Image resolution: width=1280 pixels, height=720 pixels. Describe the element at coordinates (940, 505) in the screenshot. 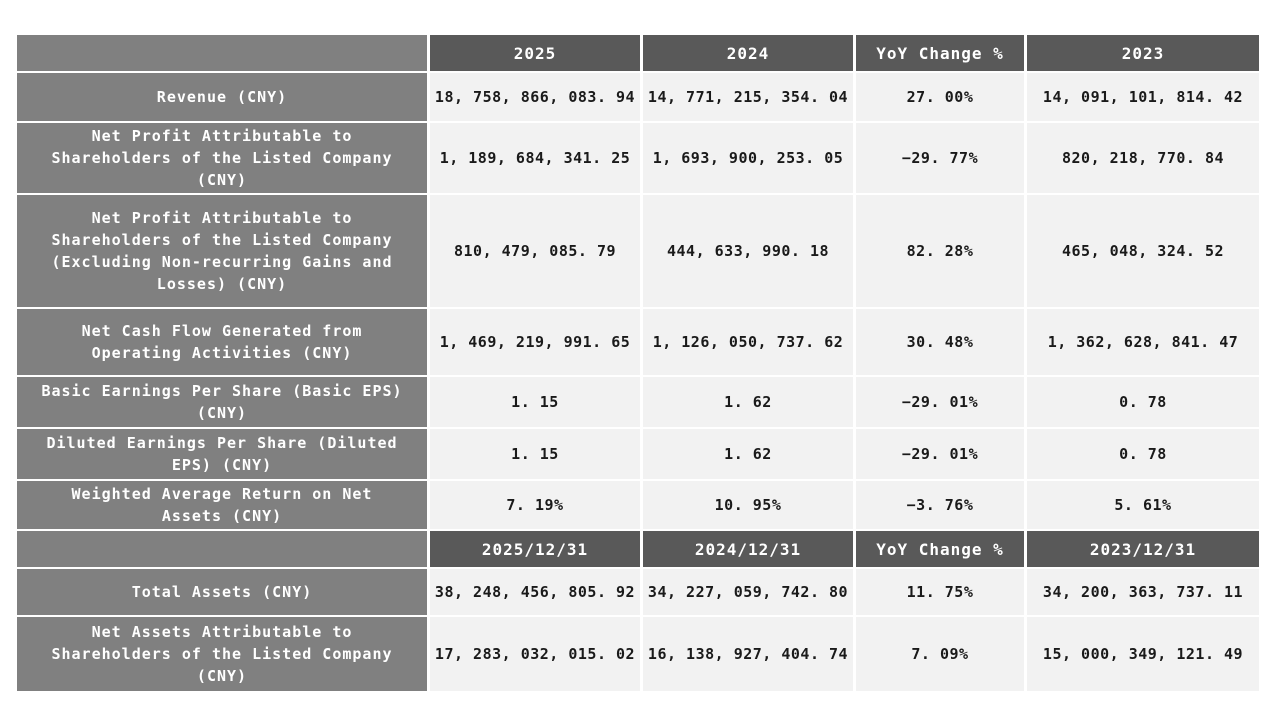

I see `value-cell: −3. 76%` at that location.